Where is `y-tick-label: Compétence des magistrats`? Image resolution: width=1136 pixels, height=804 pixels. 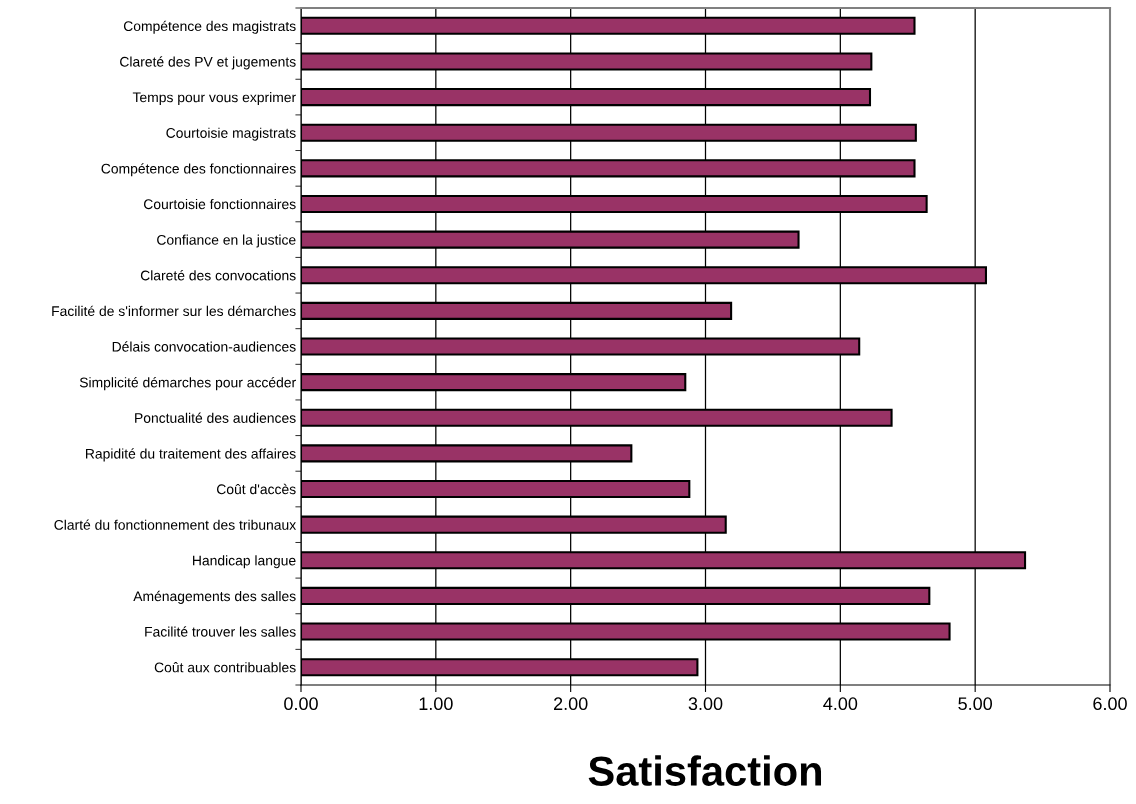 y-tick-label: Compétence des magistrats is located at coordinates (209, 27).